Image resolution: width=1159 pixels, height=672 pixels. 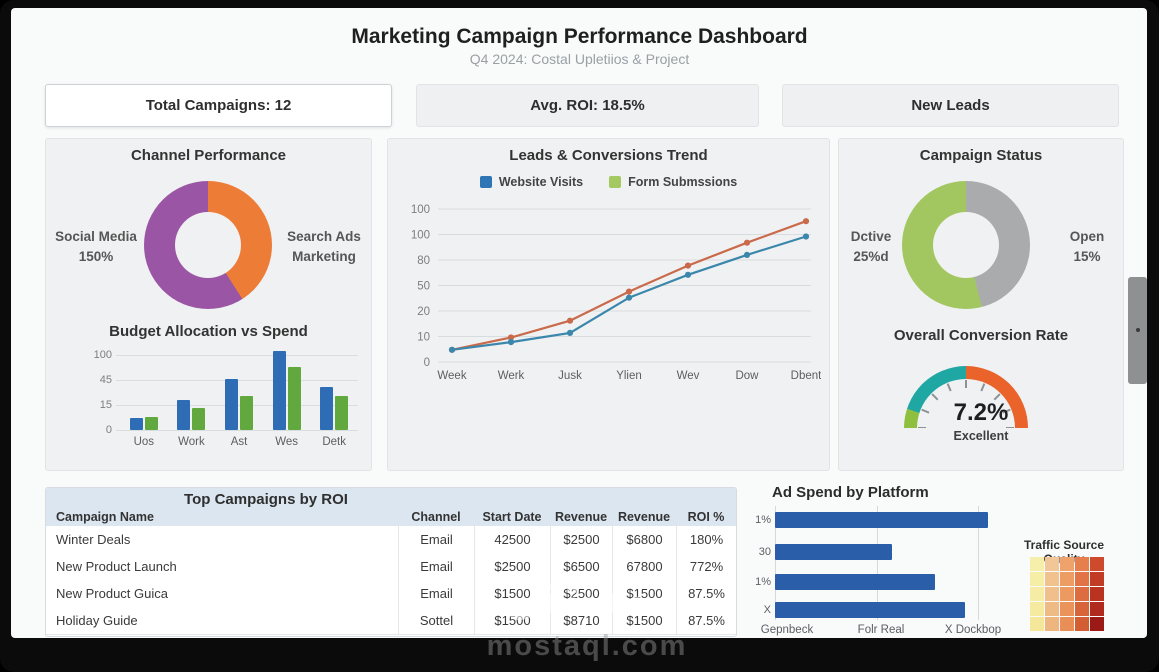 I want to click on donut-label-dctive: Dctive 25%d, so click(x=871, y=246).